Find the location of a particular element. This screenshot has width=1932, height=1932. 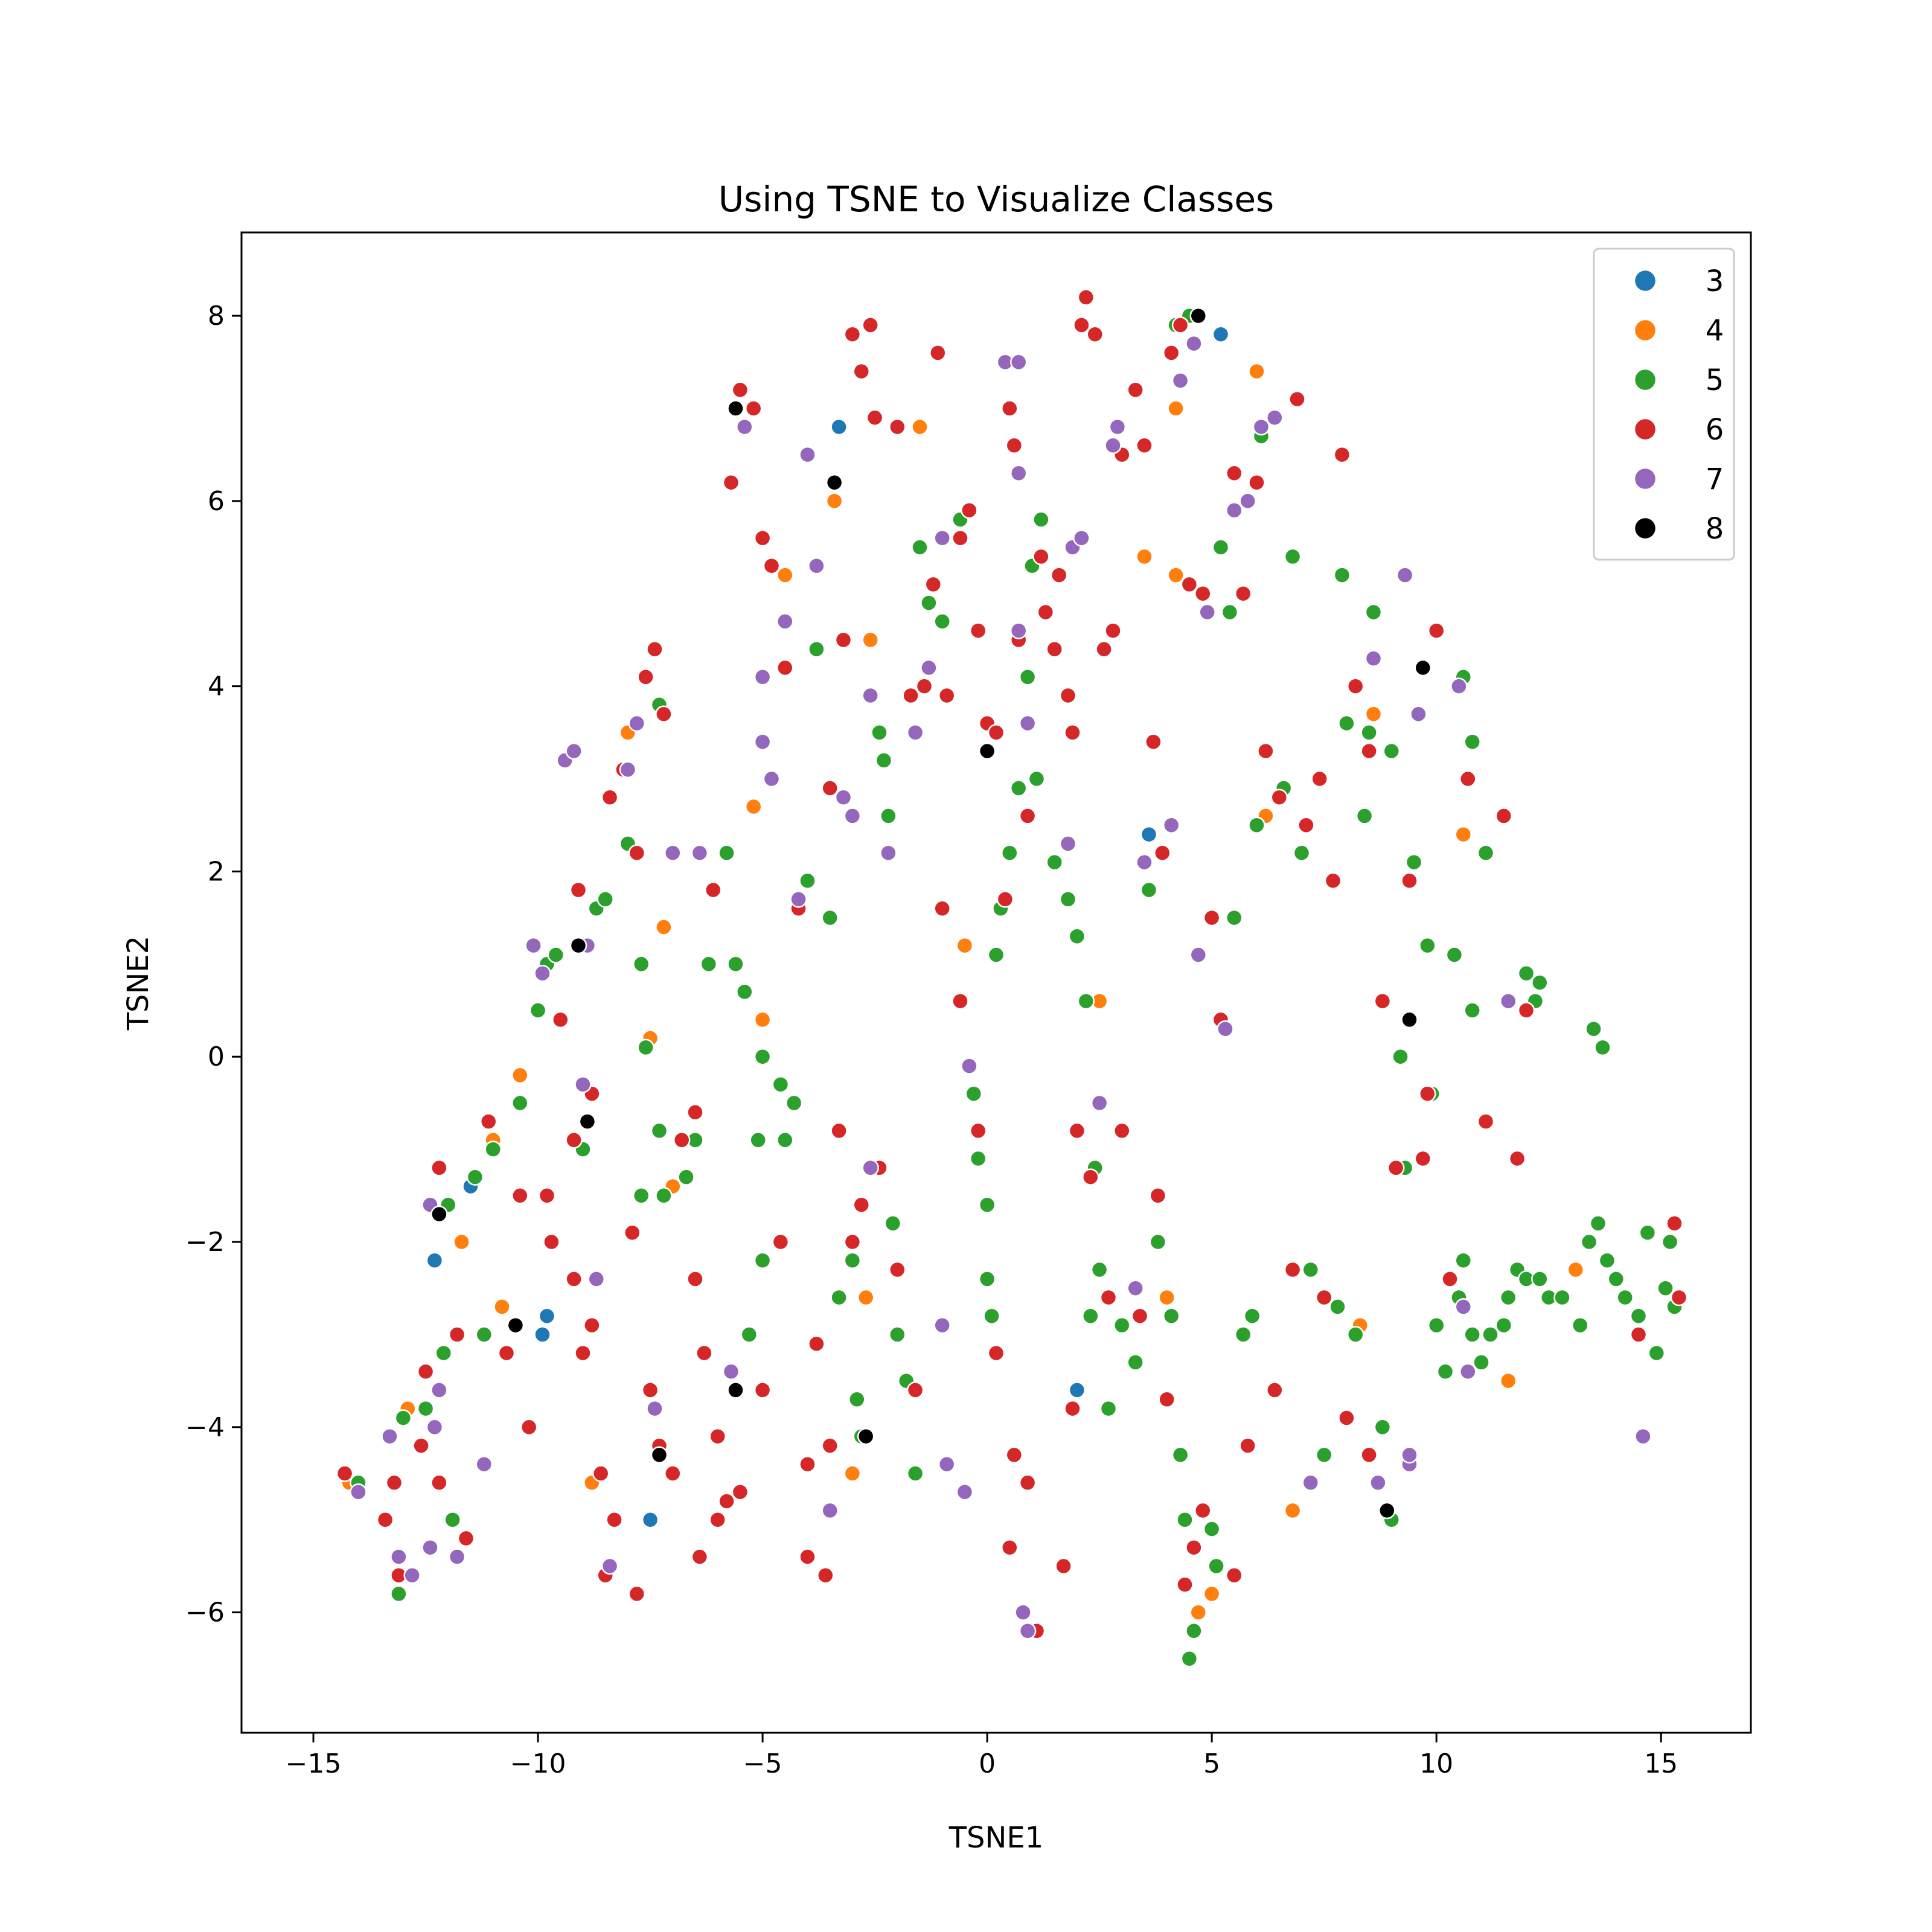

x-tick-label-0: 0 is located at coordinates (987, 1764).